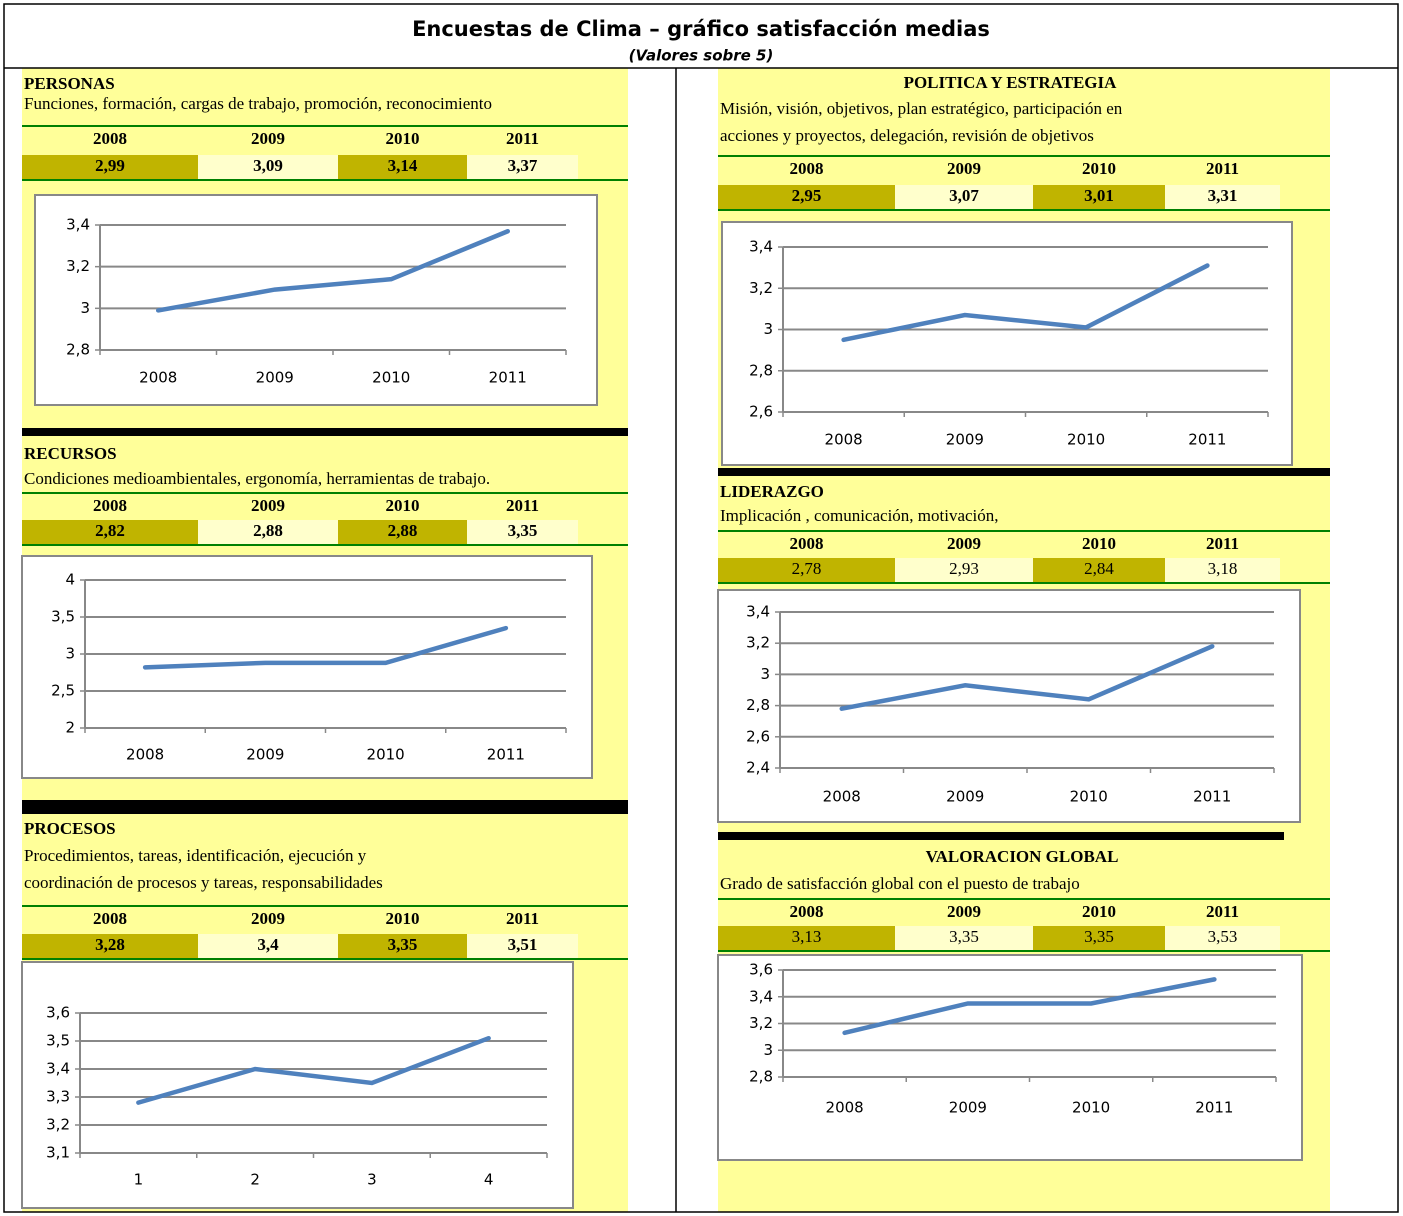 Image resolution: width=1403 pixels, height=1216 pixels. What do you see at coordinates (58, 1097) in the screenshot?
I see `y-tick-label: 3,3` at bounding box center [58, 1097].